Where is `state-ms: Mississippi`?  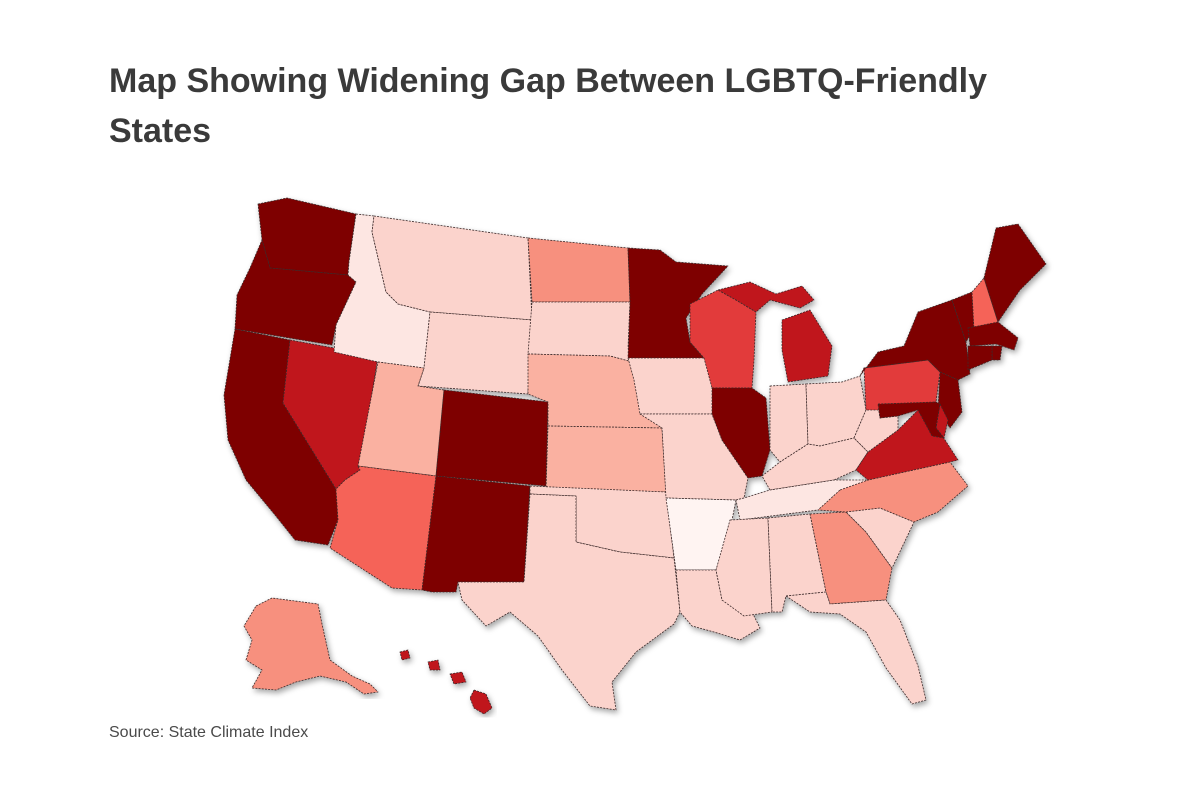 state-ms: Mississippi is located at coordinates (744, 567).